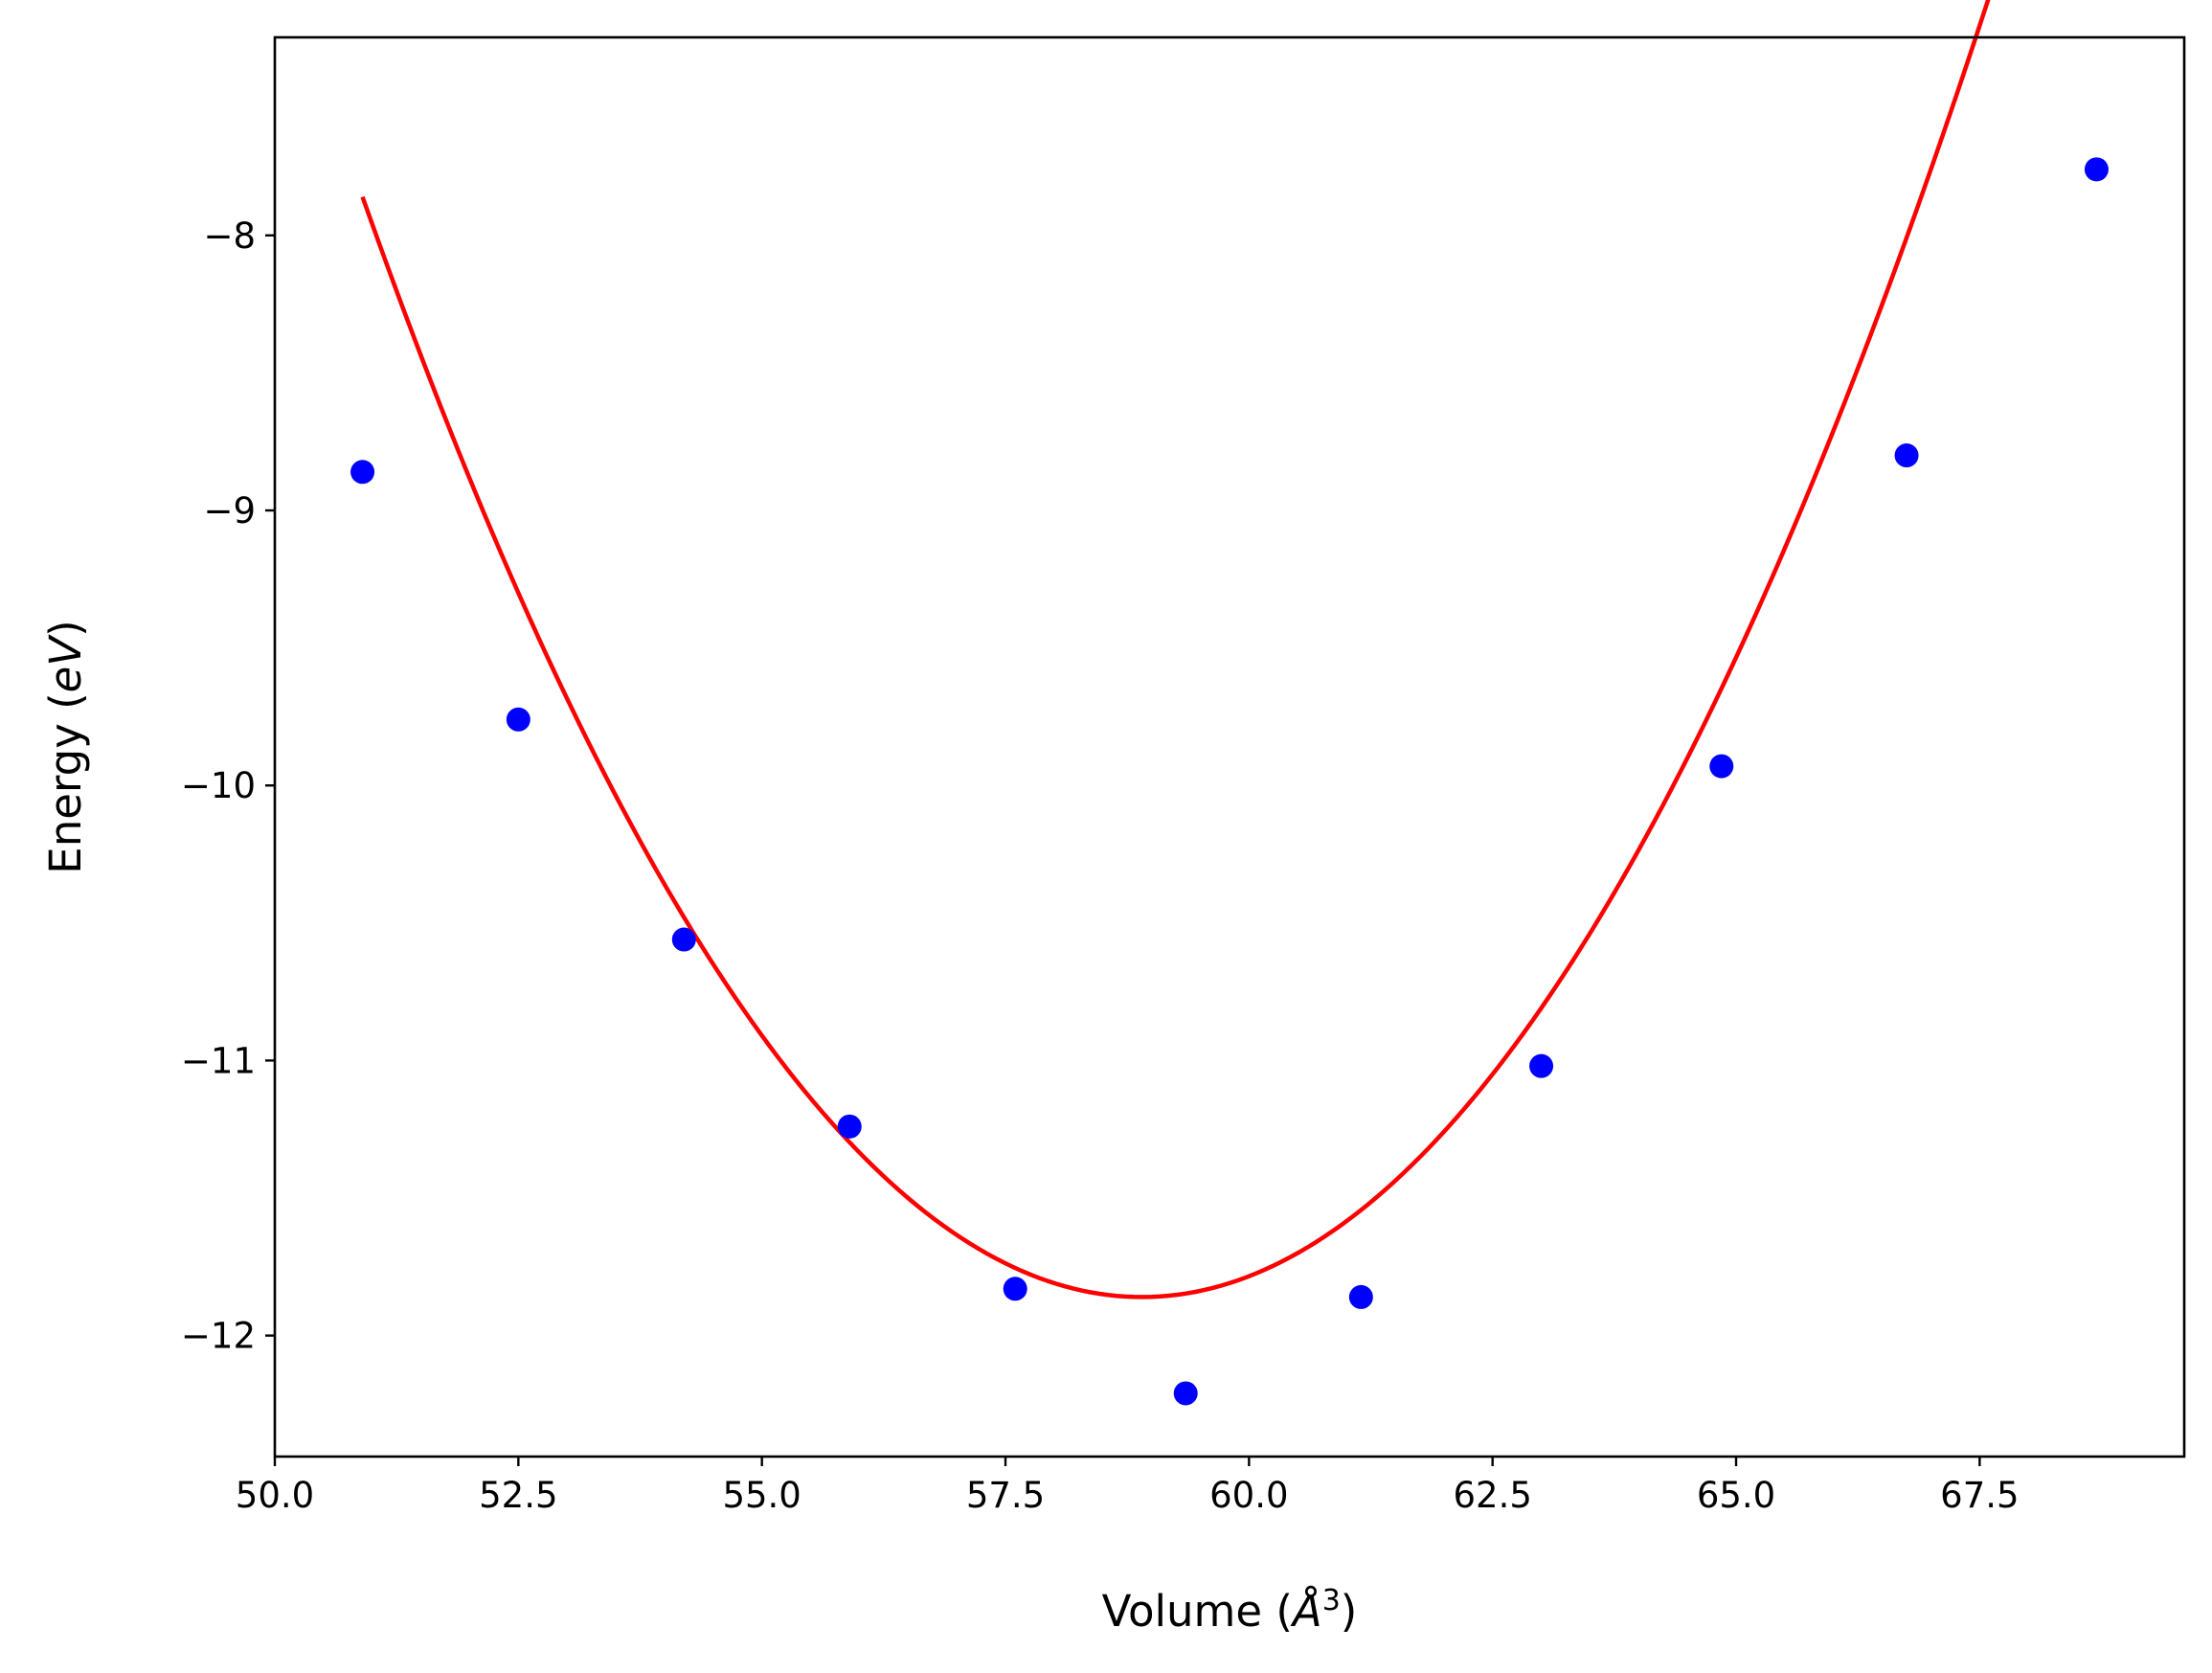 This screenshot has width=2212, height=1673. I want to click on x-tick-label: 55.0, so click(761, 1495).